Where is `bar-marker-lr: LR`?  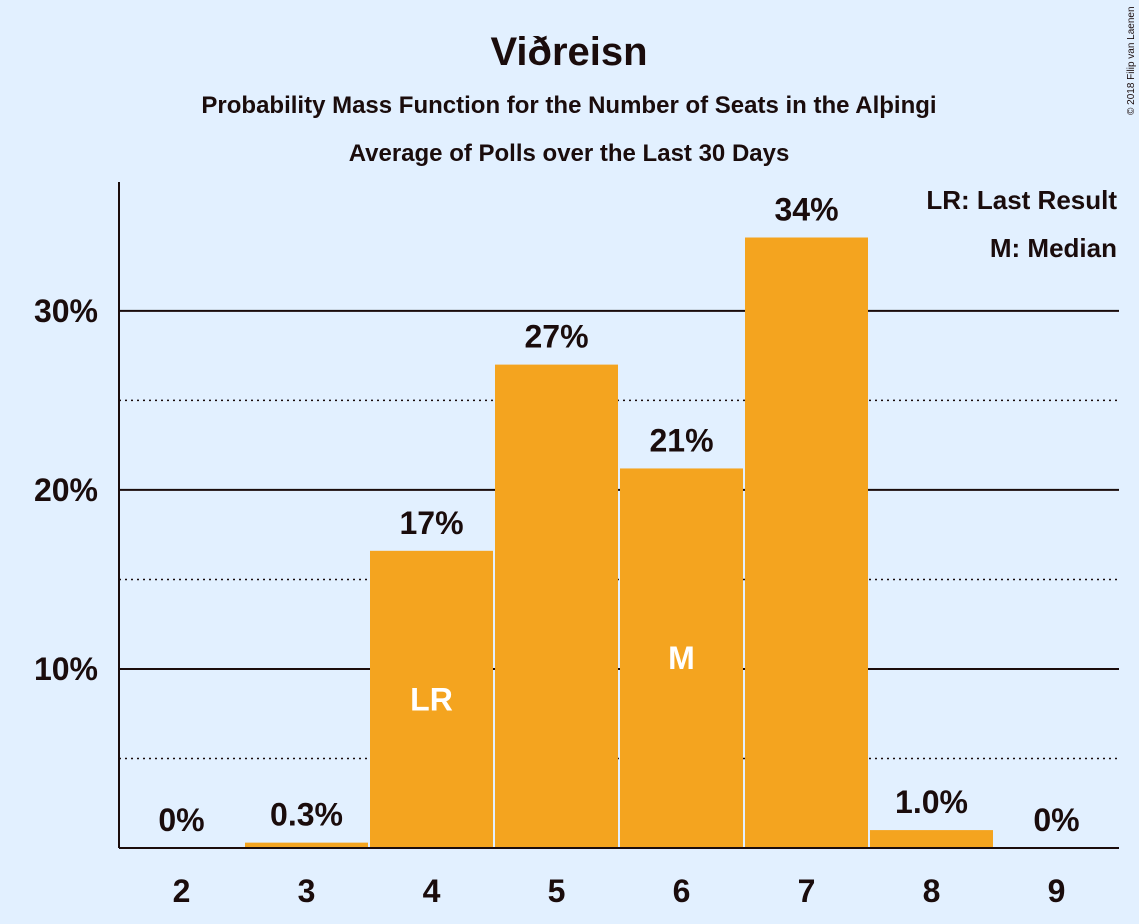 bar-marker-lr: LR is located at coordinates (431, 699).